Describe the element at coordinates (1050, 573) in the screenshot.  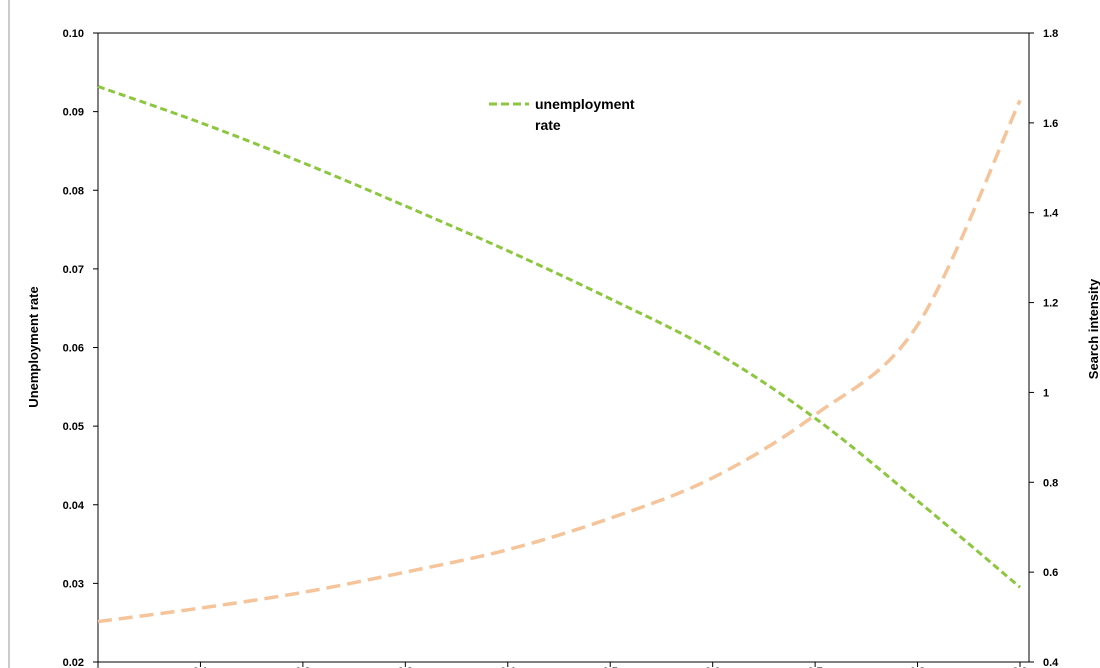
I see `y2-tick-label: 0.6` at that location.